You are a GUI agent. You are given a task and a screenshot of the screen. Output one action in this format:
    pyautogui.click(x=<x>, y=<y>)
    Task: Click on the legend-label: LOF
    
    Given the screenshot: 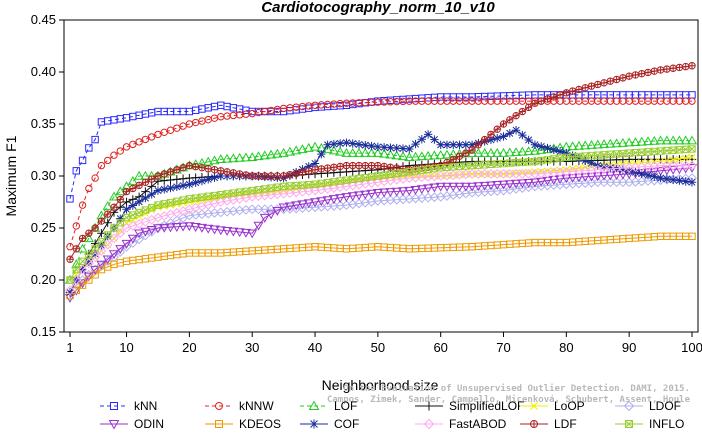 What is the action you would take?
    pyautogui.click(x=345, y=406)
    